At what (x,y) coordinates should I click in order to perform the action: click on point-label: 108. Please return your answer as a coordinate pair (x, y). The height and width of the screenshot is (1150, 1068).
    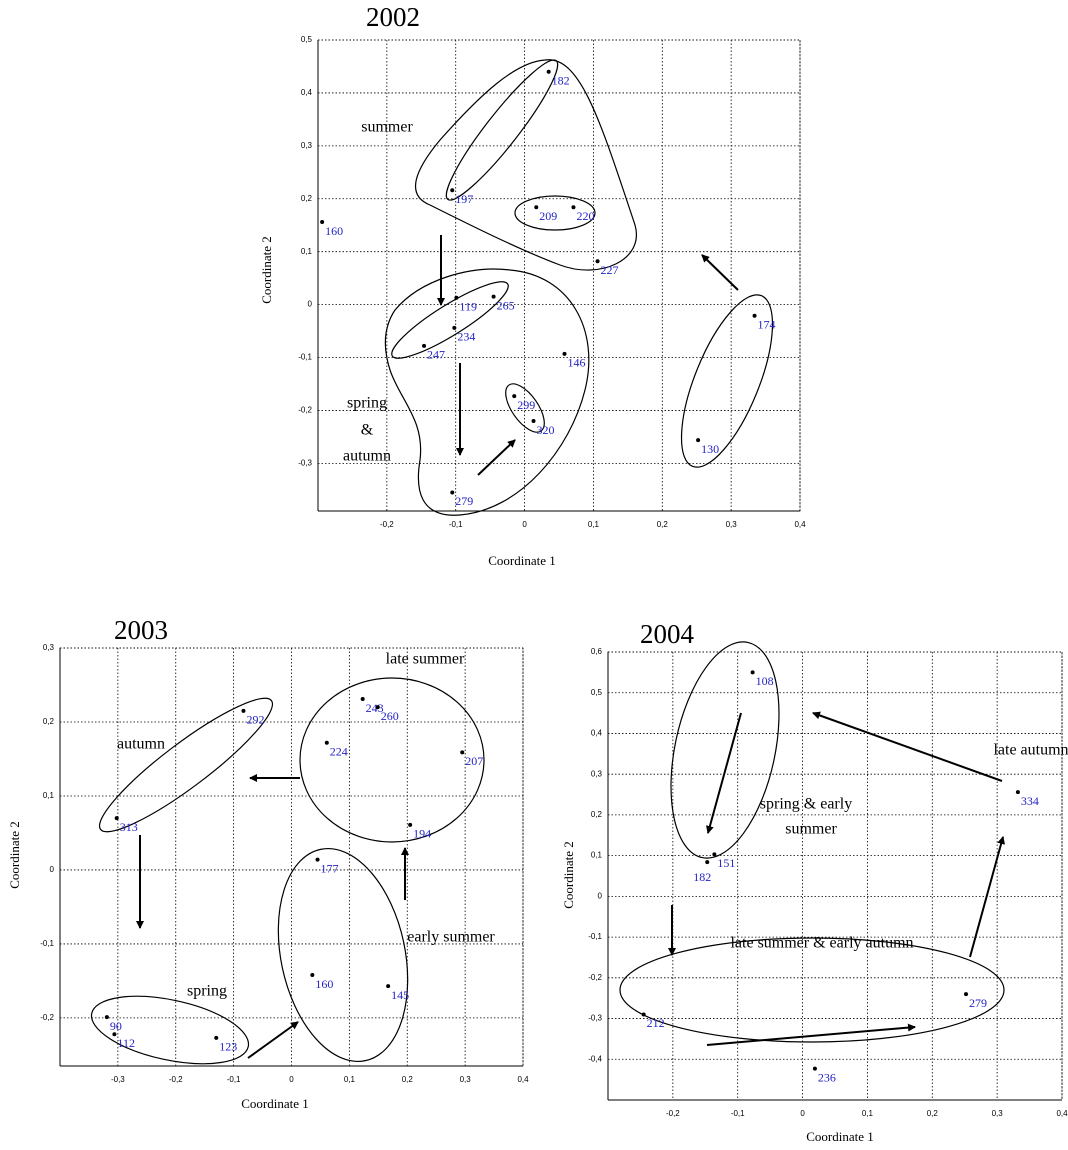
    Looking at the image, I should click on (765, 681).